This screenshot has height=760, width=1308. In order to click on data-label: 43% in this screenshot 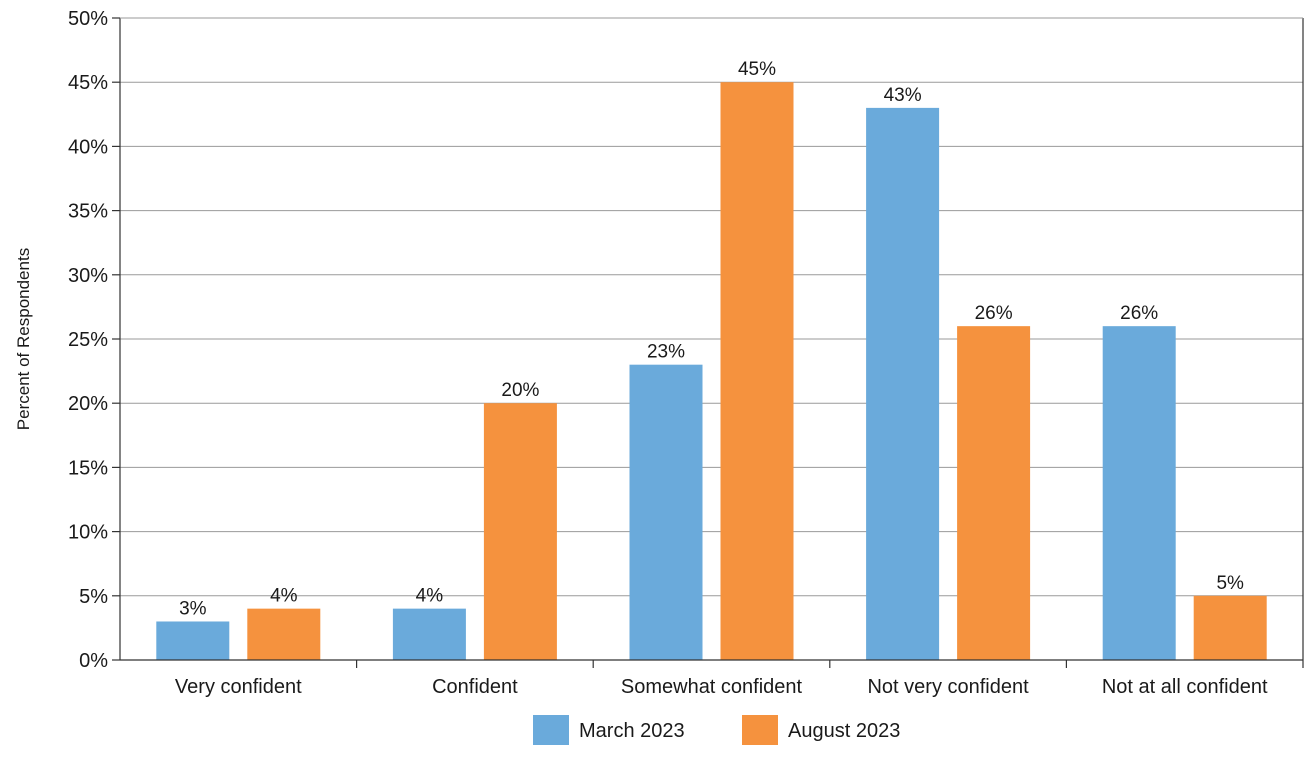, I will do `click(903, 95)`.